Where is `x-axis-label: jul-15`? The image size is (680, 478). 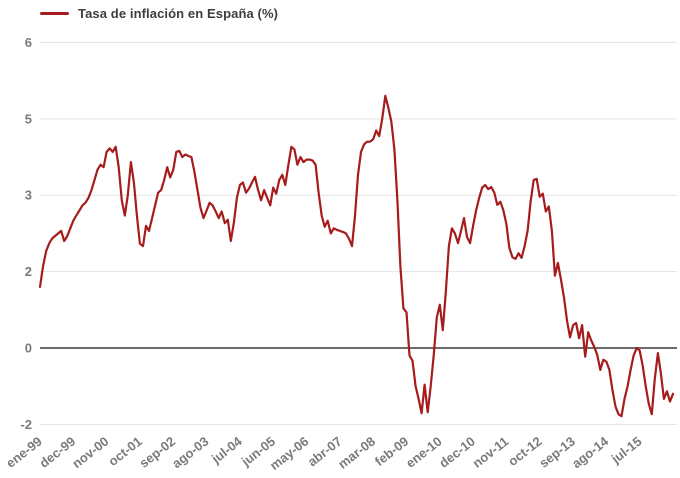
x-axis-label: jul-15 is located at coordinates (626, 450).